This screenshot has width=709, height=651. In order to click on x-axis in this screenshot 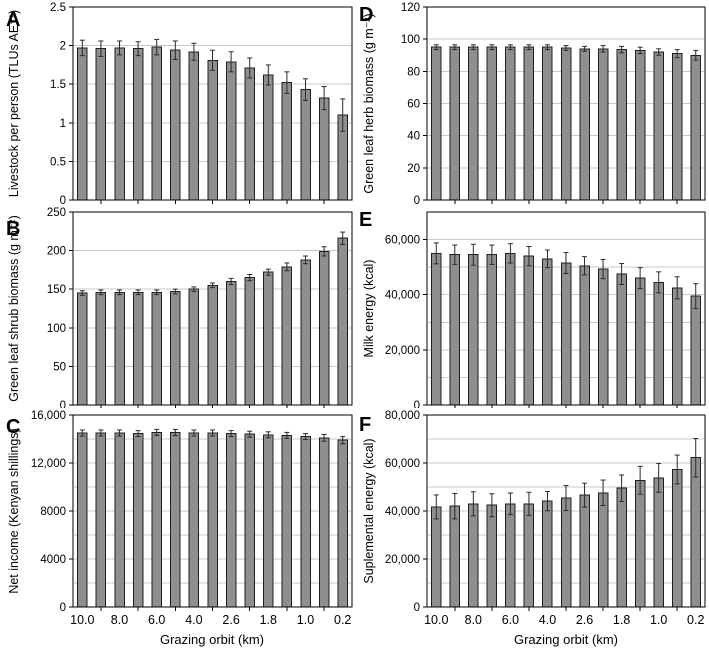, I will do `click(566, 406)`.